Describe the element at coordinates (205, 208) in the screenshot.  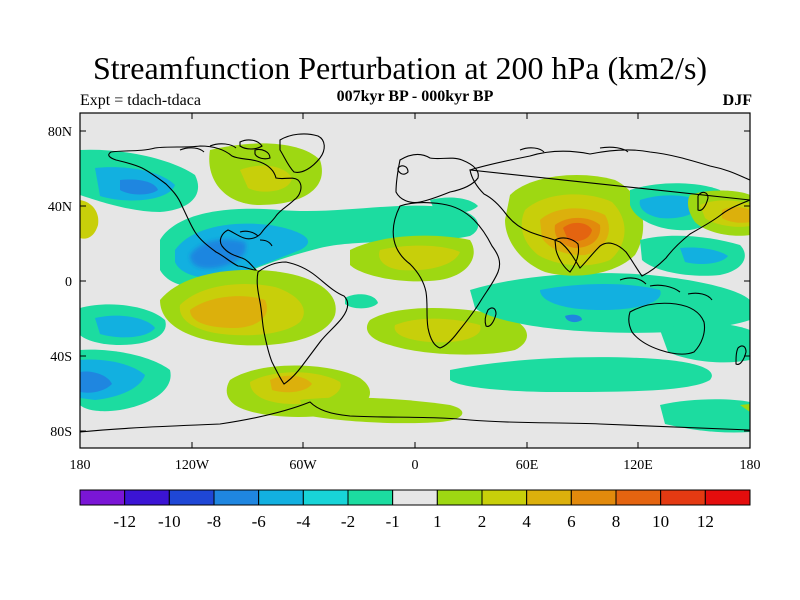
I see `coastline-north-america` at that location.